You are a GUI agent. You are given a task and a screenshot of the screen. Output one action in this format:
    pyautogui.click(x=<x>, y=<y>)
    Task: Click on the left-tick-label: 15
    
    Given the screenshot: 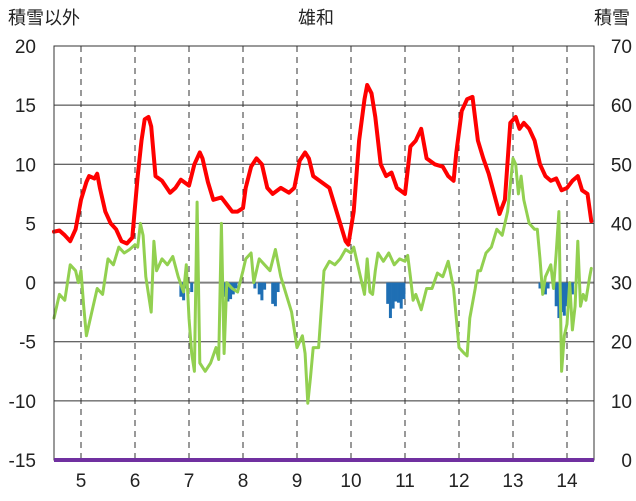 What is the action you would take?
    pyautogui.click(x=25, y=106)
    